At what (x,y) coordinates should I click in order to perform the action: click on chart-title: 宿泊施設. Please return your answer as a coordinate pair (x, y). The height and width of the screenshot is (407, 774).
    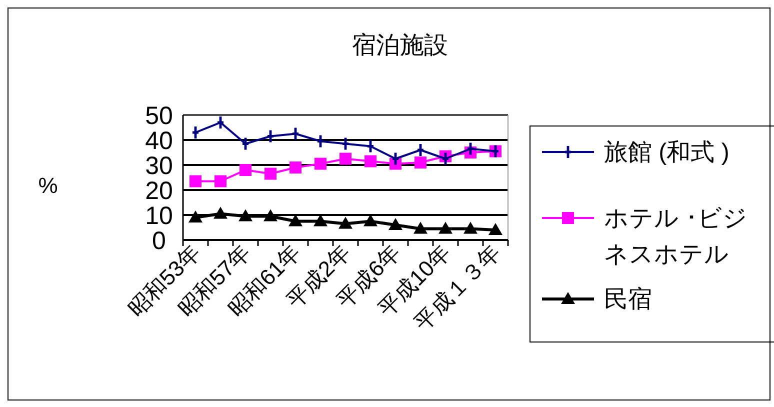
    Looking at the image, I should click on (400, 45).